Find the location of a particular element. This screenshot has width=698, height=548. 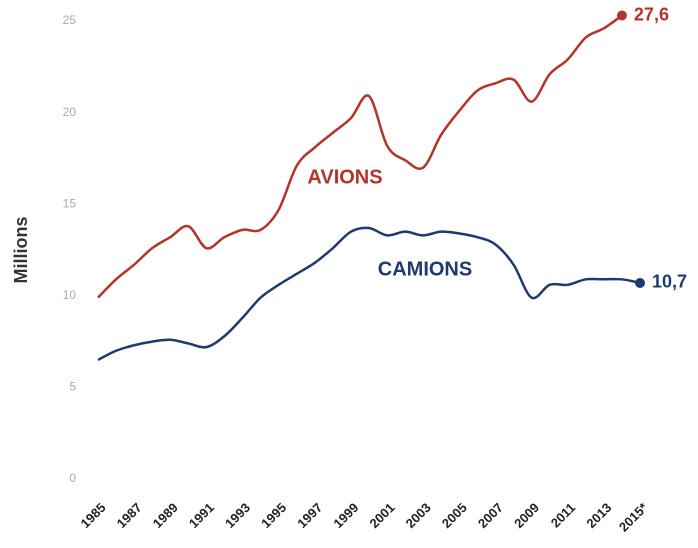

x-tick-label: 1999 is located at coordinates (345, 515).